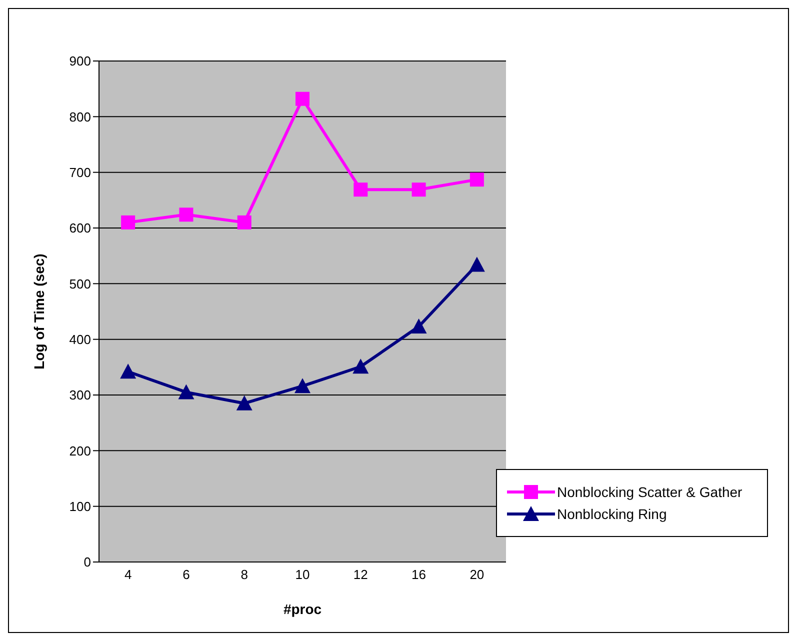 The height and width of the screenshot is (641, 797). I want to click on y-tick-label: 900, so click(80, 61).